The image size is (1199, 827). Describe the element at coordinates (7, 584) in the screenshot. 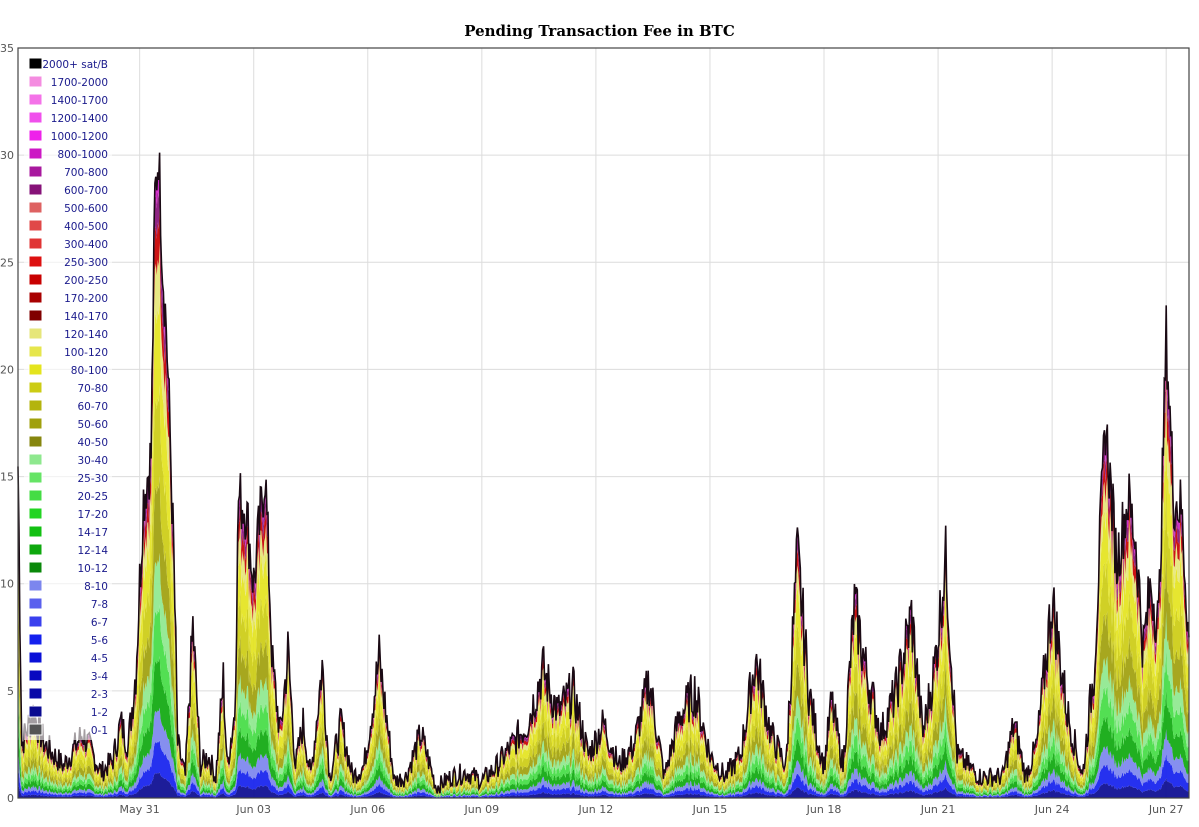

I see `y-tick-label: 10` at that location.